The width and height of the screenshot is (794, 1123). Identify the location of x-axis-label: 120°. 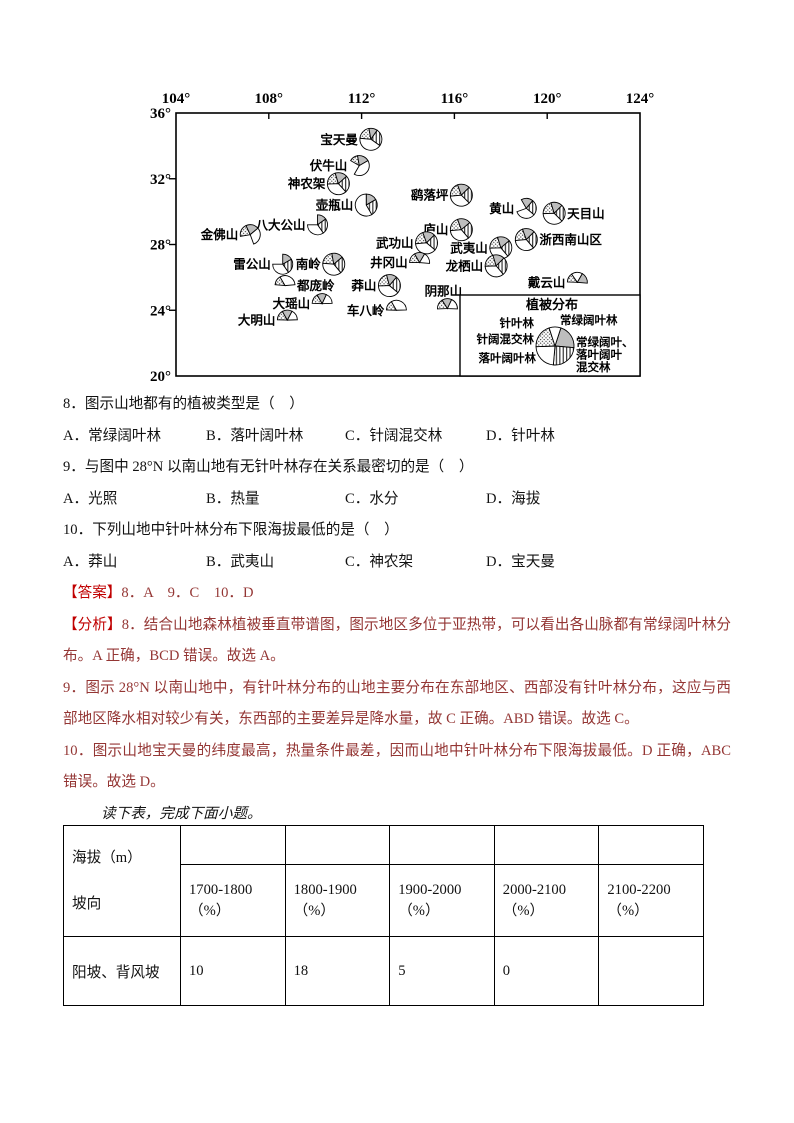
(547, 99).